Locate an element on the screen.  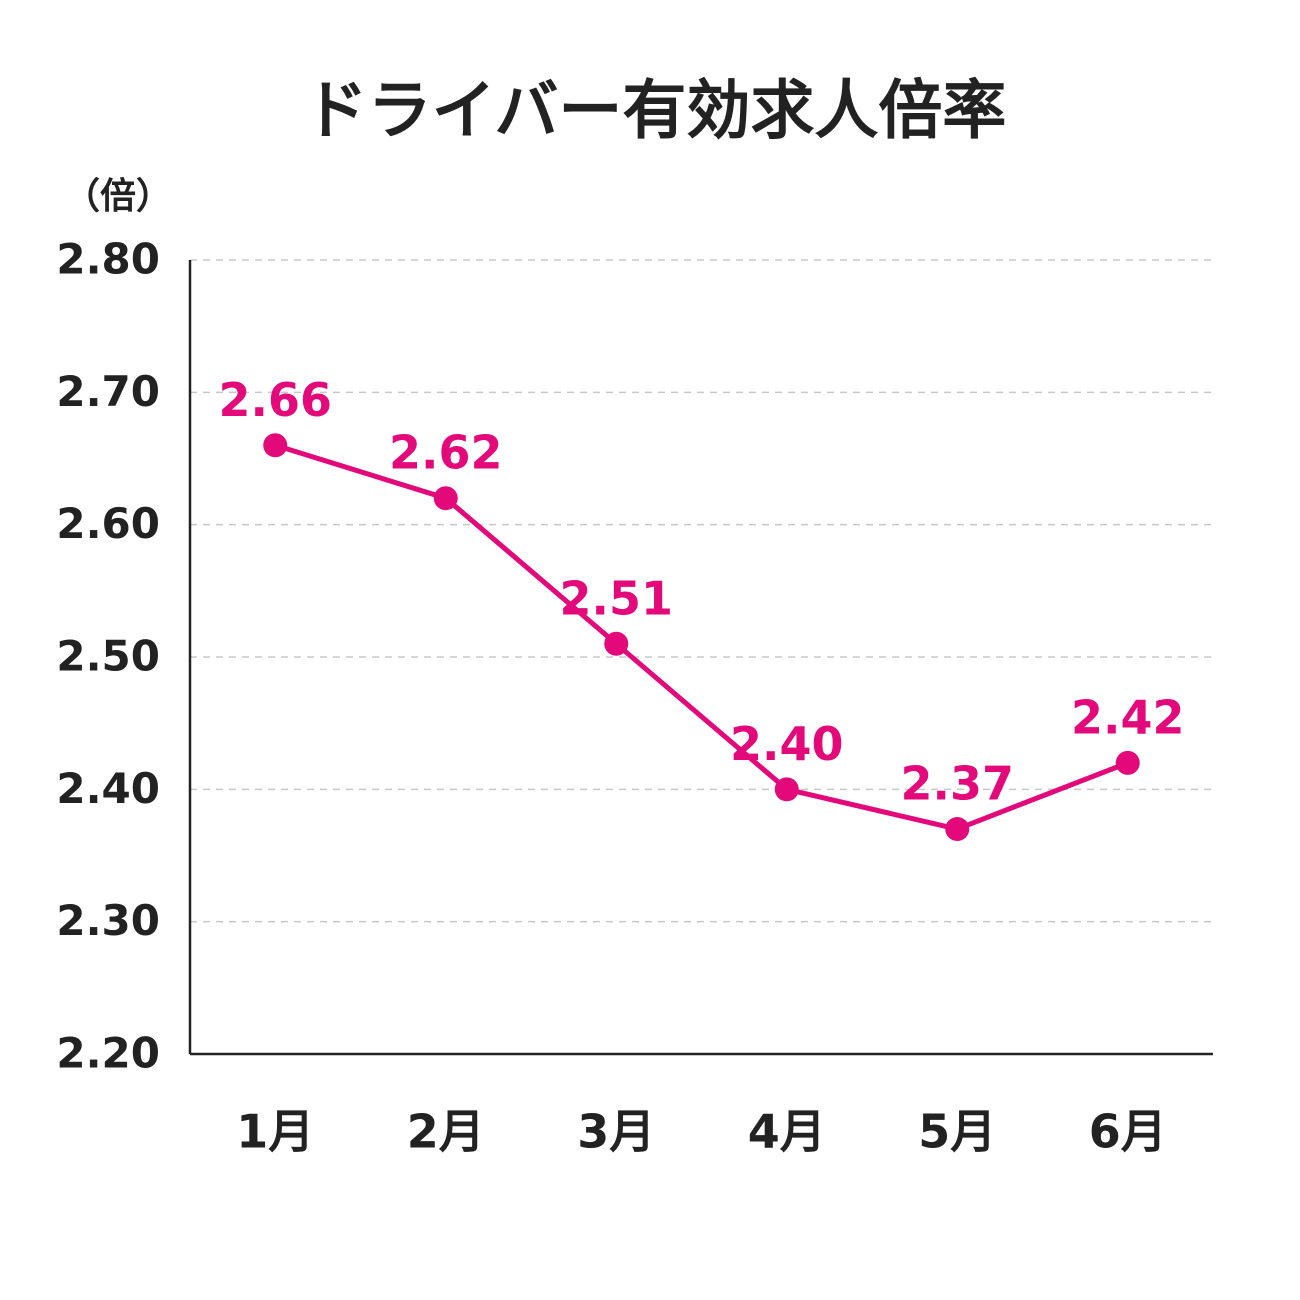
y-tick-label: 2.60 is located at coordinates (108, 523).